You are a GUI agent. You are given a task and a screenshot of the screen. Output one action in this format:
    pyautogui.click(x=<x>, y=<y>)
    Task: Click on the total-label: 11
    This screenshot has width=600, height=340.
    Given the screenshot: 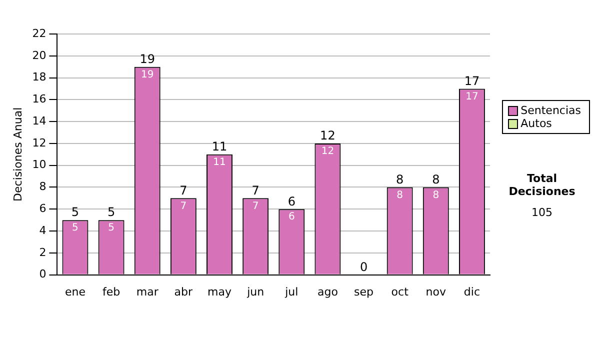 What is the action you would take?
    pyautogui.click(x=220, y=147)
    